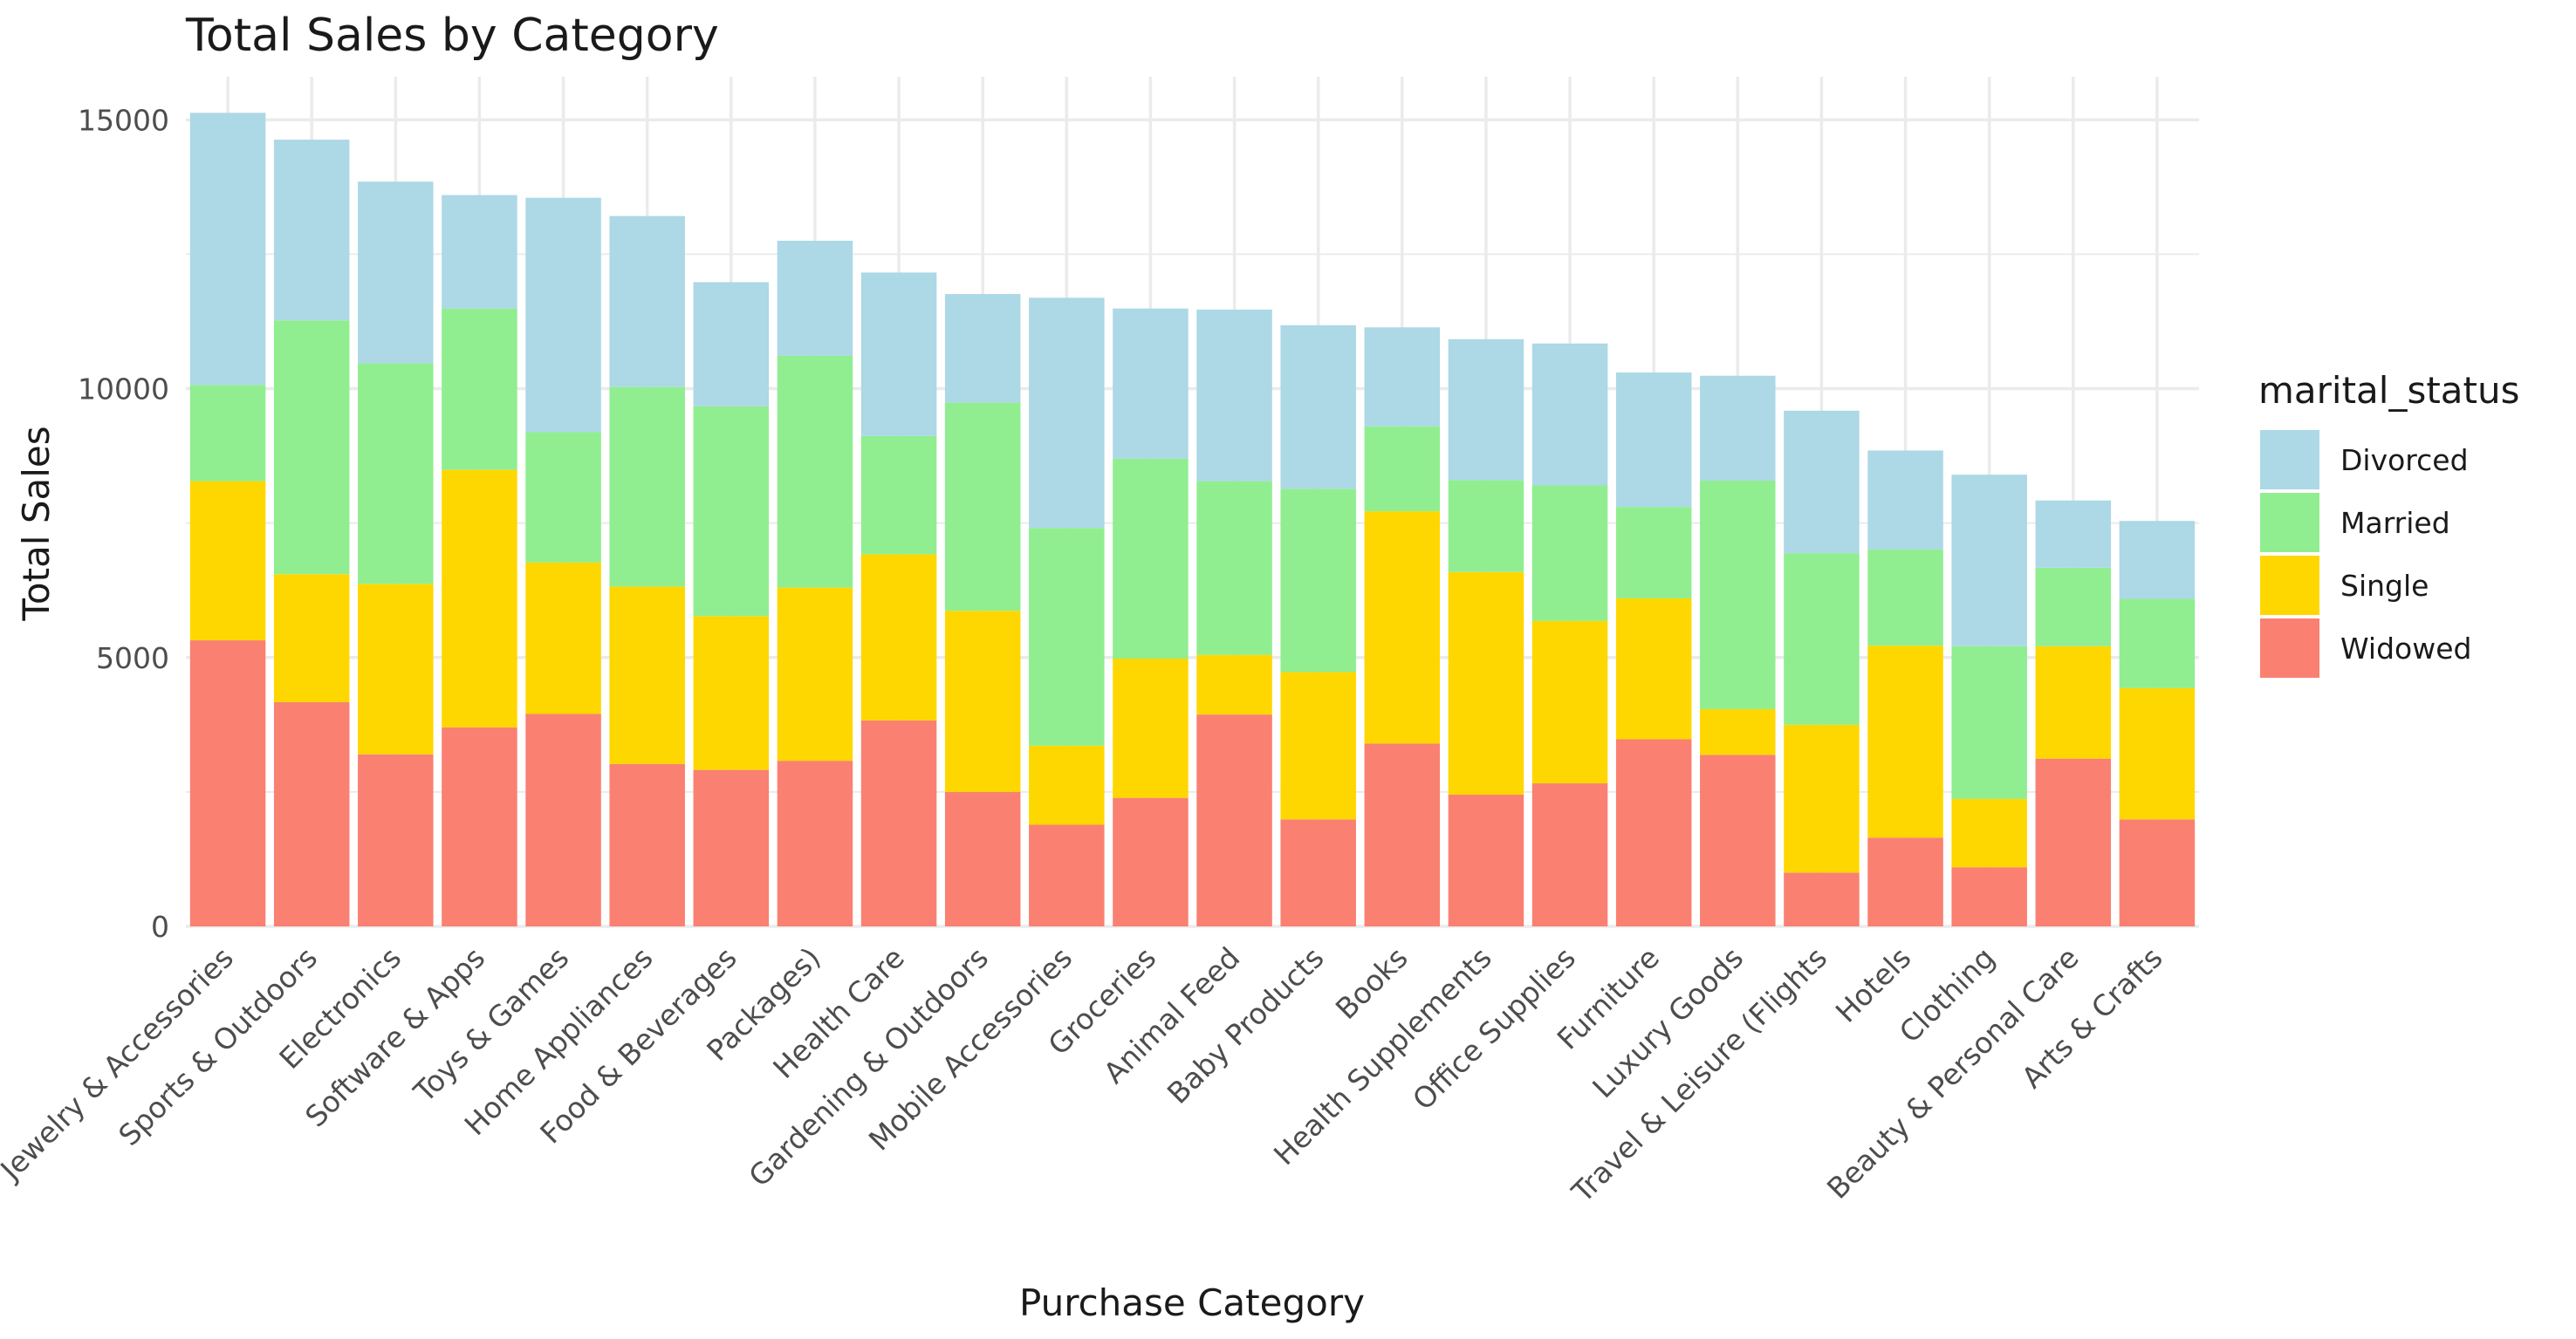 This screenshot has height=1339, width=2576. Describe the element at coordinates (2395, 523) in the screenshot. I see `legend-label-married: Married` at that location.